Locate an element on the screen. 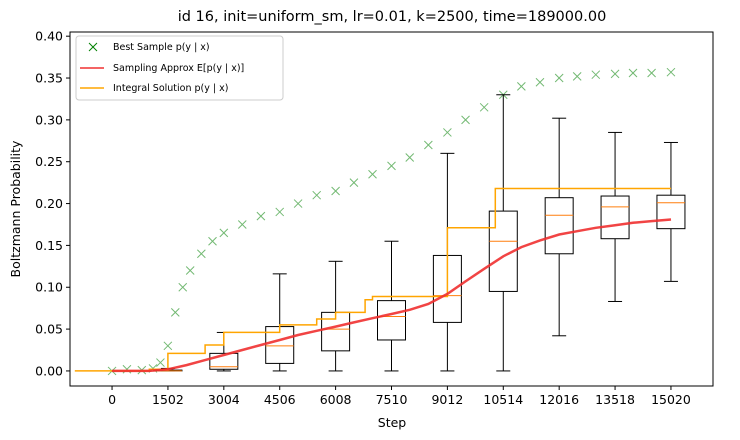 This screenshot has width=740, height=440. y-tick-label: 0.20 is located at coordinates (49, 203).